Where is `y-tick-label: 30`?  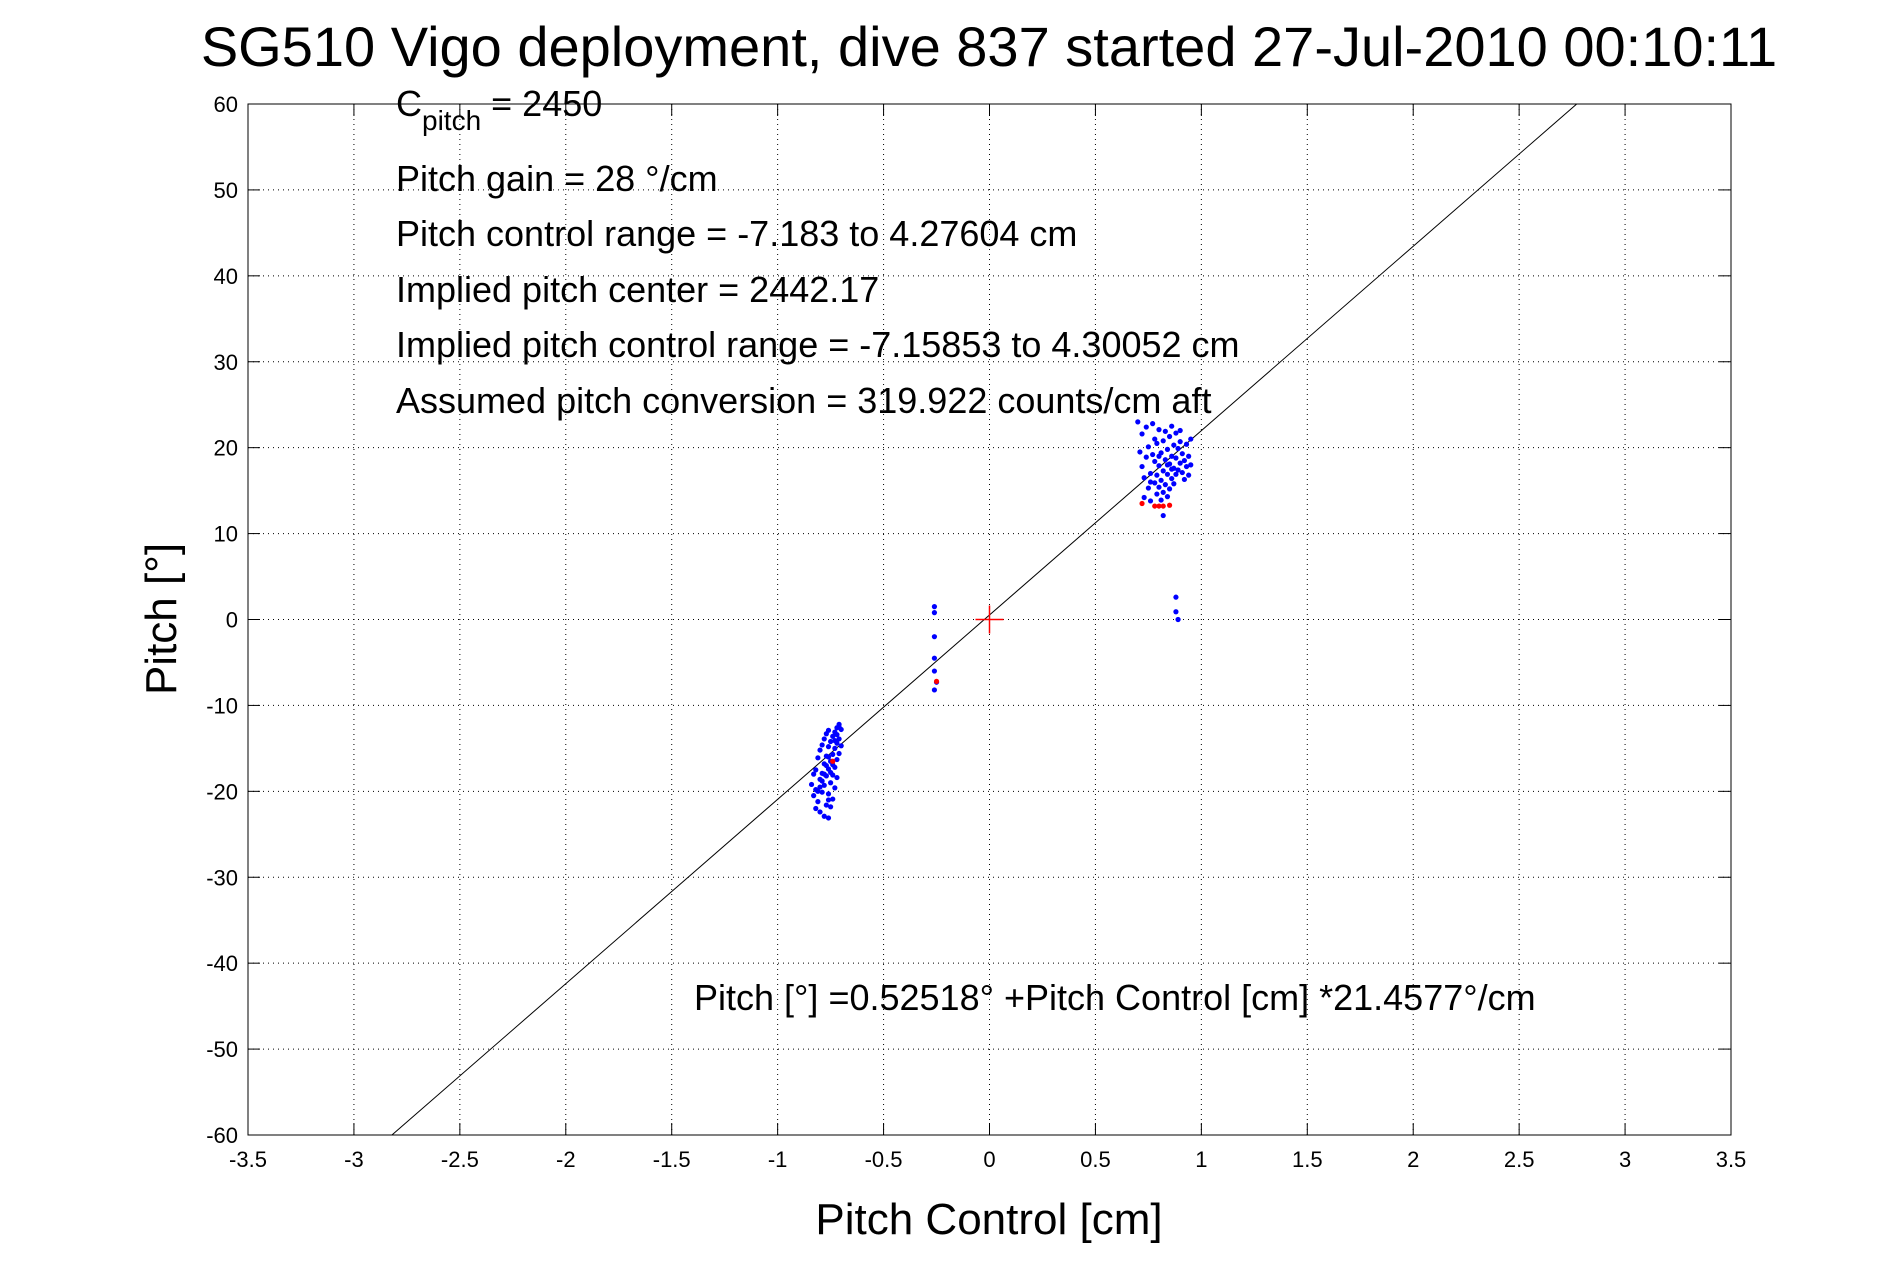 y-tick-label: 30 is located at coordinates (226, 362).